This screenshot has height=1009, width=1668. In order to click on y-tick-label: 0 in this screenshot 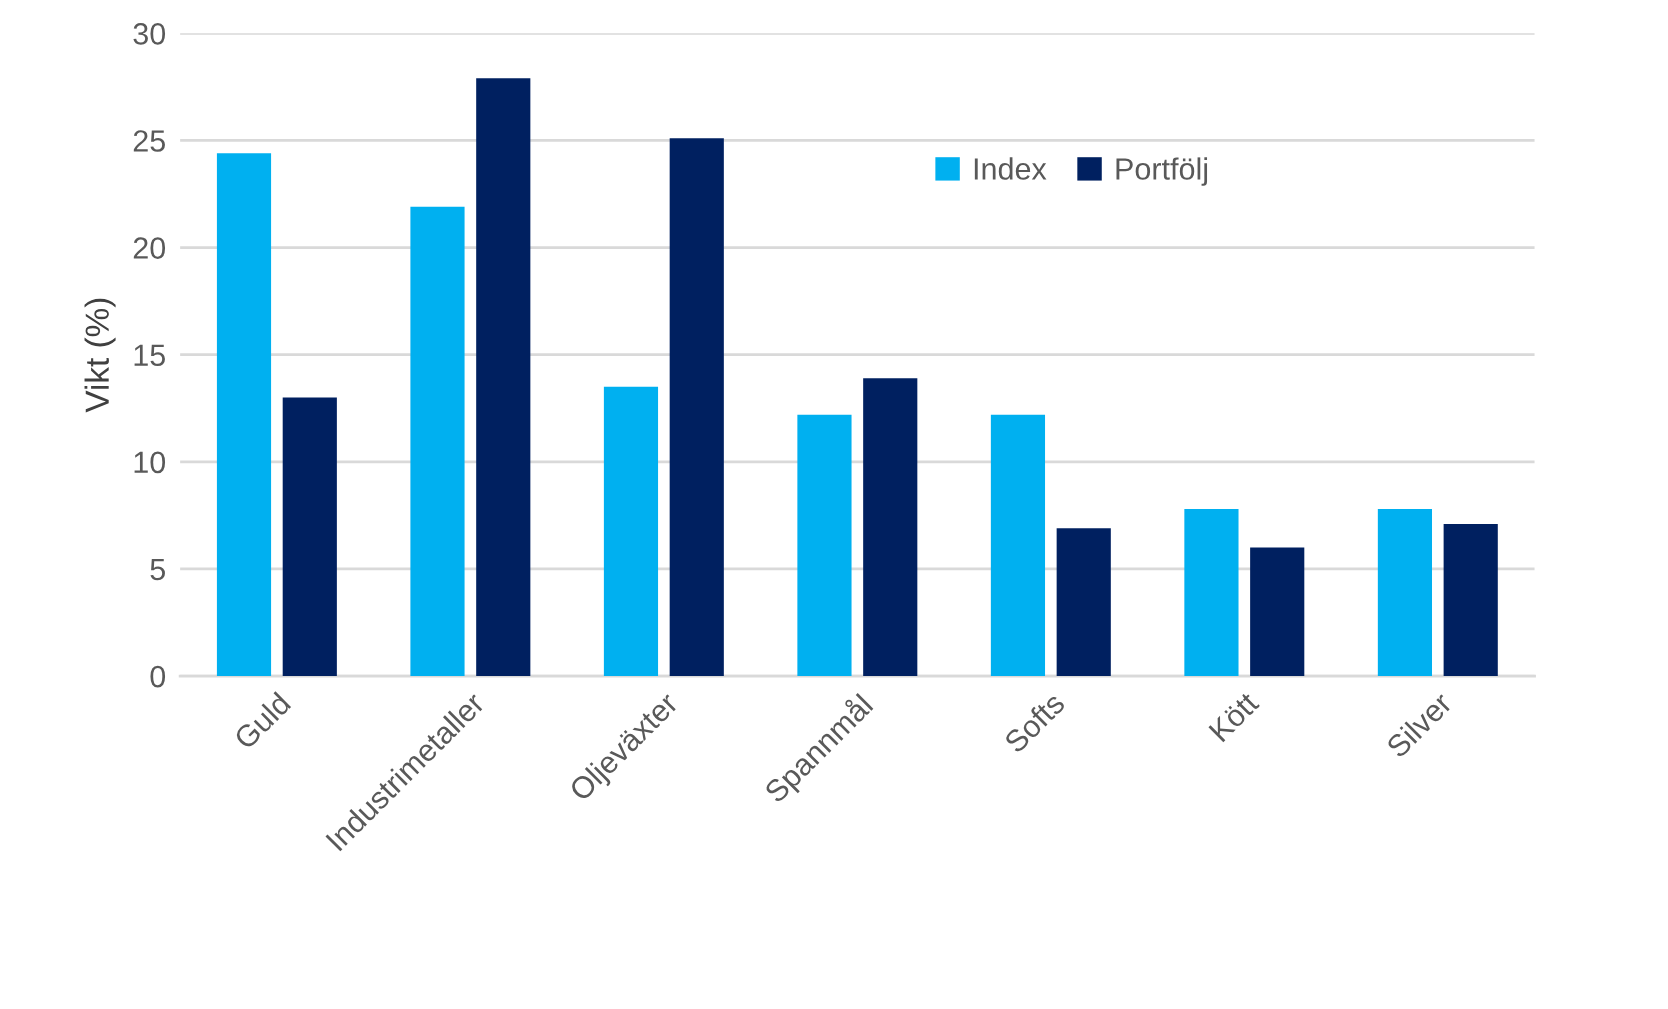, I will do `click(158, 676)`.